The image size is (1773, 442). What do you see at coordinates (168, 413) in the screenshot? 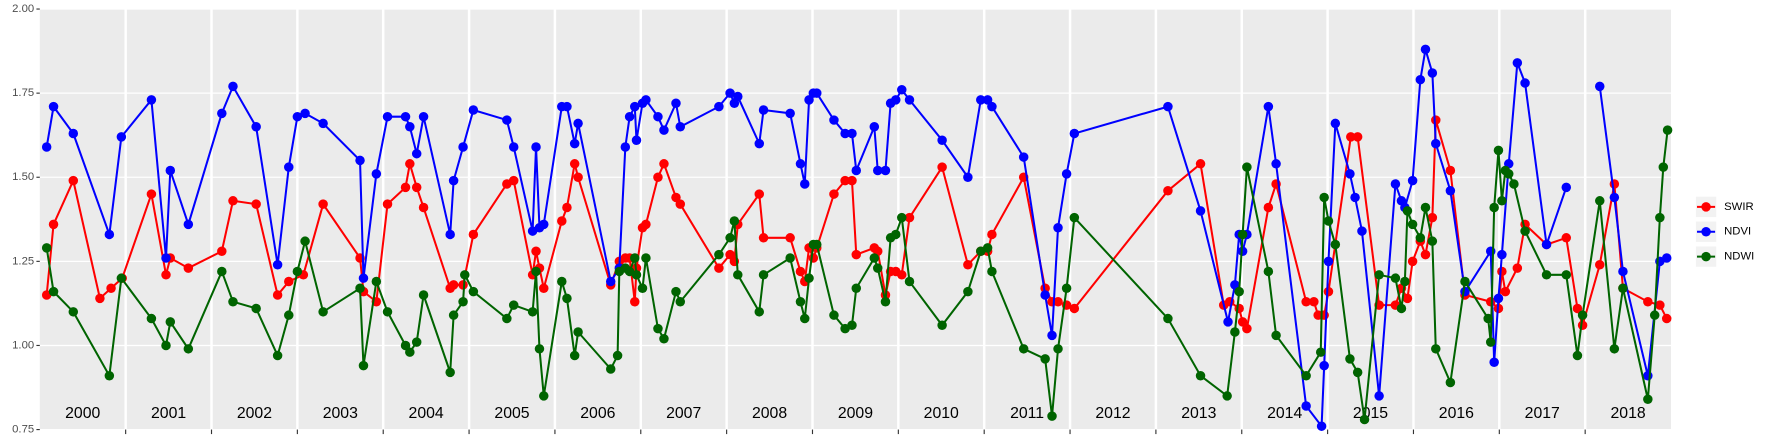
I see `year-label: 2001` at bounding box center [168, 413].